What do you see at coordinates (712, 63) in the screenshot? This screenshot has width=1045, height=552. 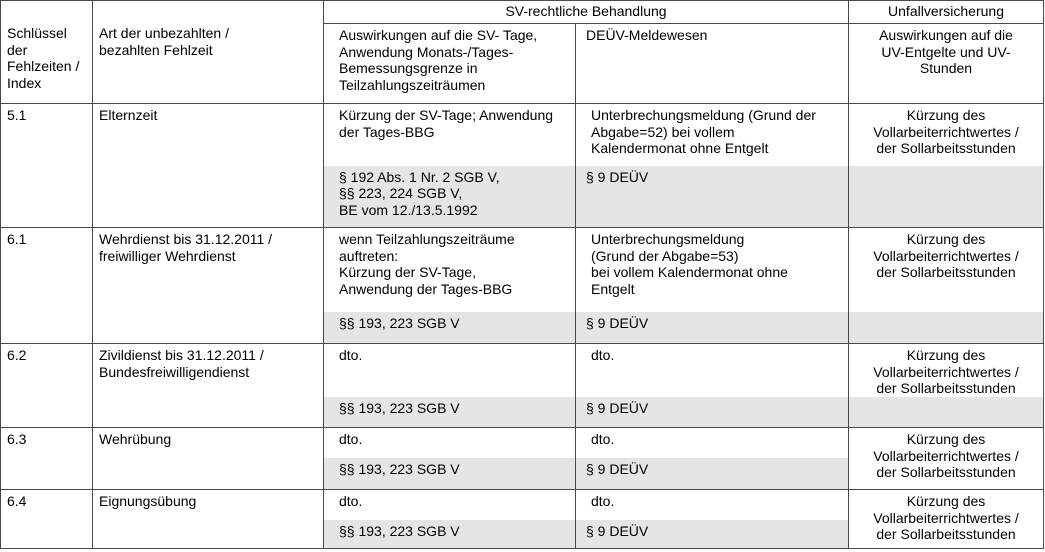 I see `header-deuev: DEÜV-Meldewesen` at bounding box center [712, 63].